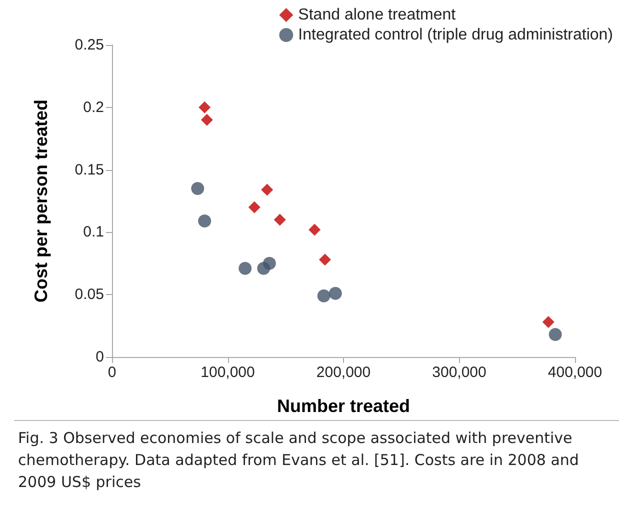 This screenshot has width=633, height=516. Describe the element at coordinates (89, 295) in the screenshot. I see `y-tick-label: 0.05` at that location.